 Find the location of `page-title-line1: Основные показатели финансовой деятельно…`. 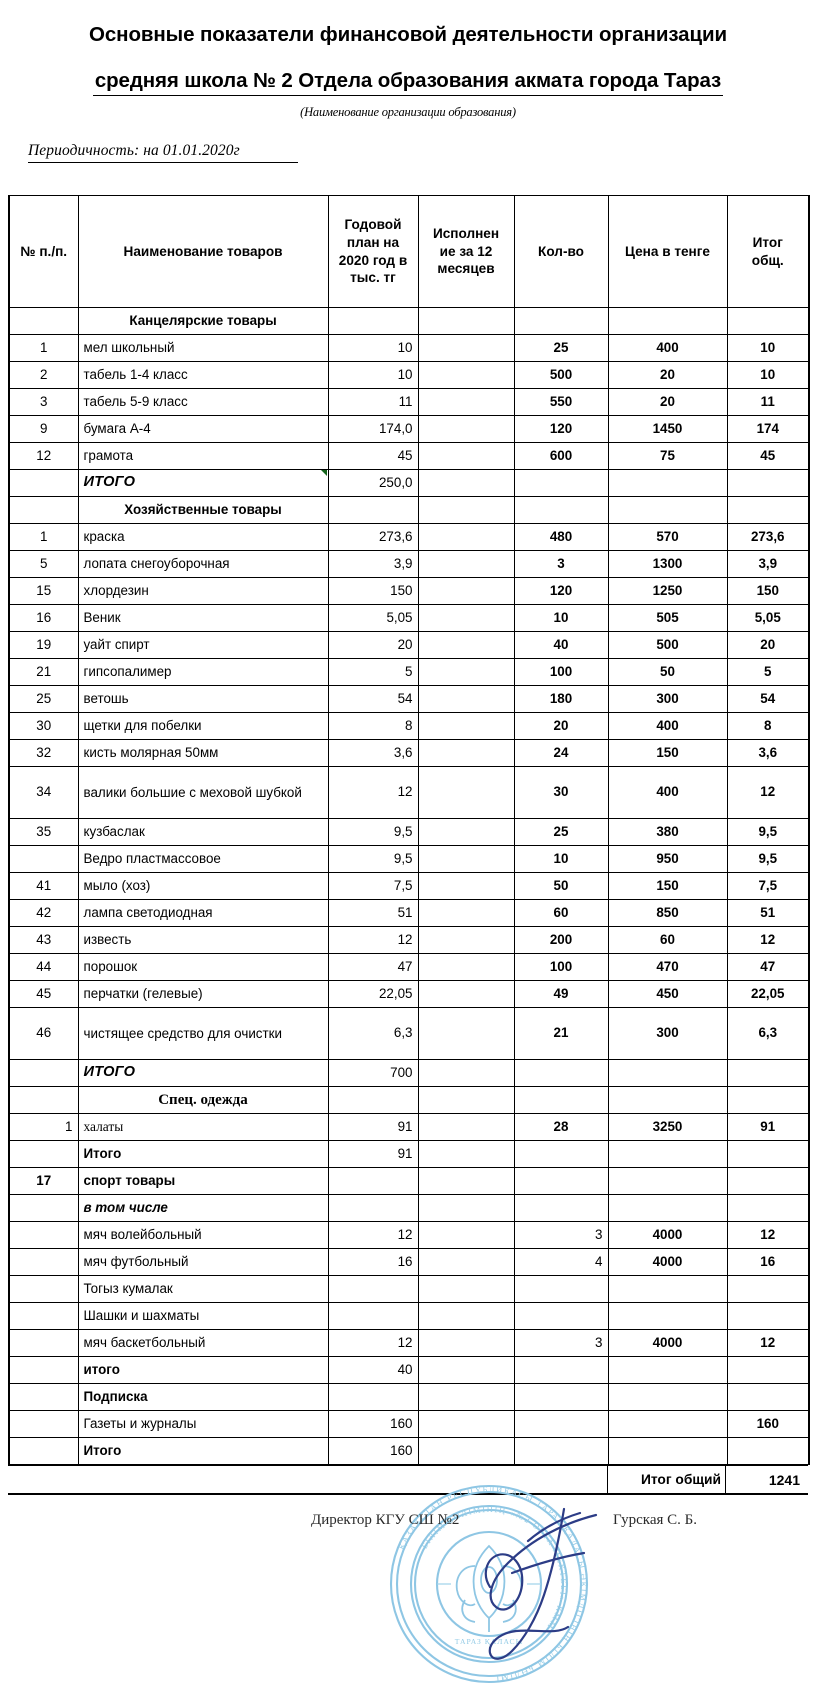

page-title-line1: Основные показатели финансовой деятельно… is located at coordinates (408, 34).